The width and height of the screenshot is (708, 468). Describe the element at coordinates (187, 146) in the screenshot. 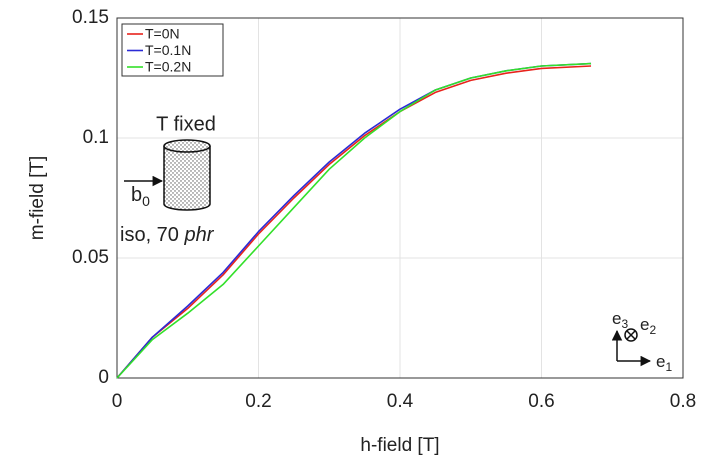

I see `cylinder-top` at that location.